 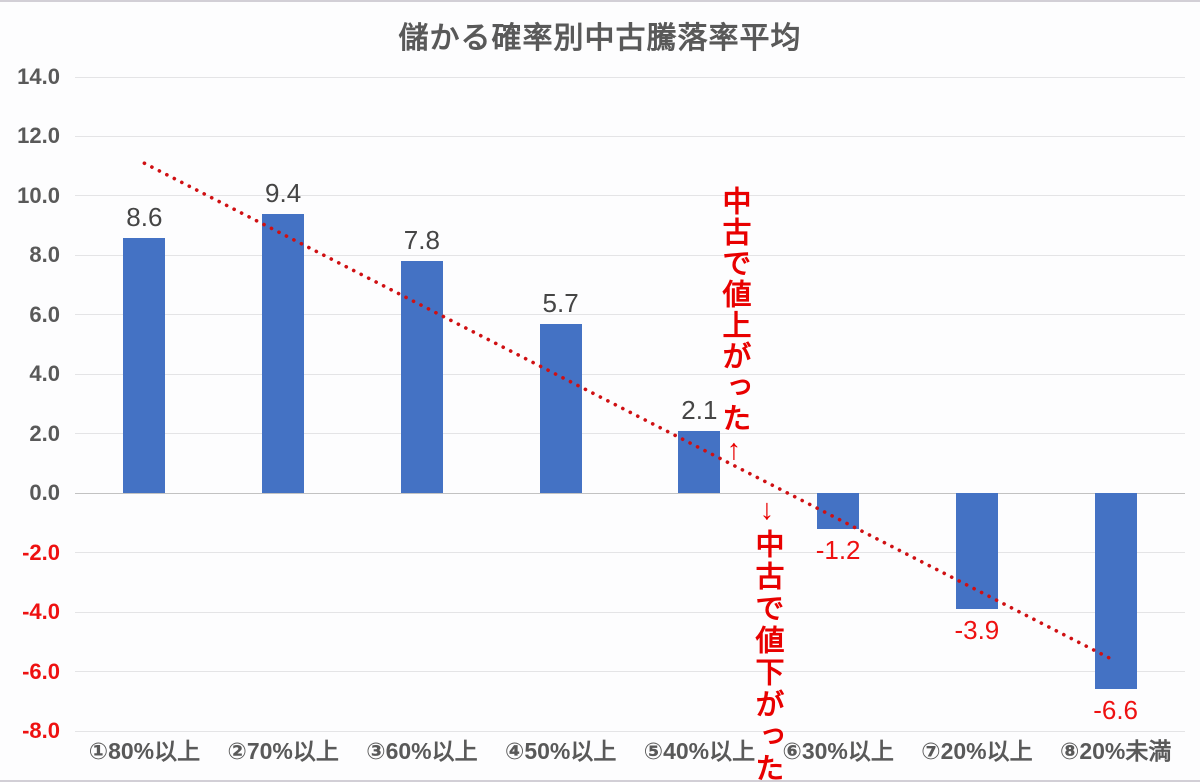 What do you see at coordinates (38, 195) in the screenshot?
I see `y-axis-label: 10.0` at bounding box center [38, 195].